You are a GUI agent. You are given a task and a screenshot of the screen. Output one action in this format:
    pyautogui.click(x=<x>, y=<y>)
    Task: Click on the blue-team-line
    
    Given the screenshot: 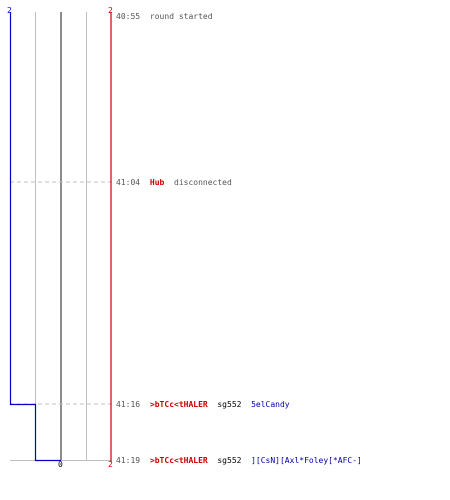 What is the action you would take?
    pyautogui.click(x=35, y=237)
    